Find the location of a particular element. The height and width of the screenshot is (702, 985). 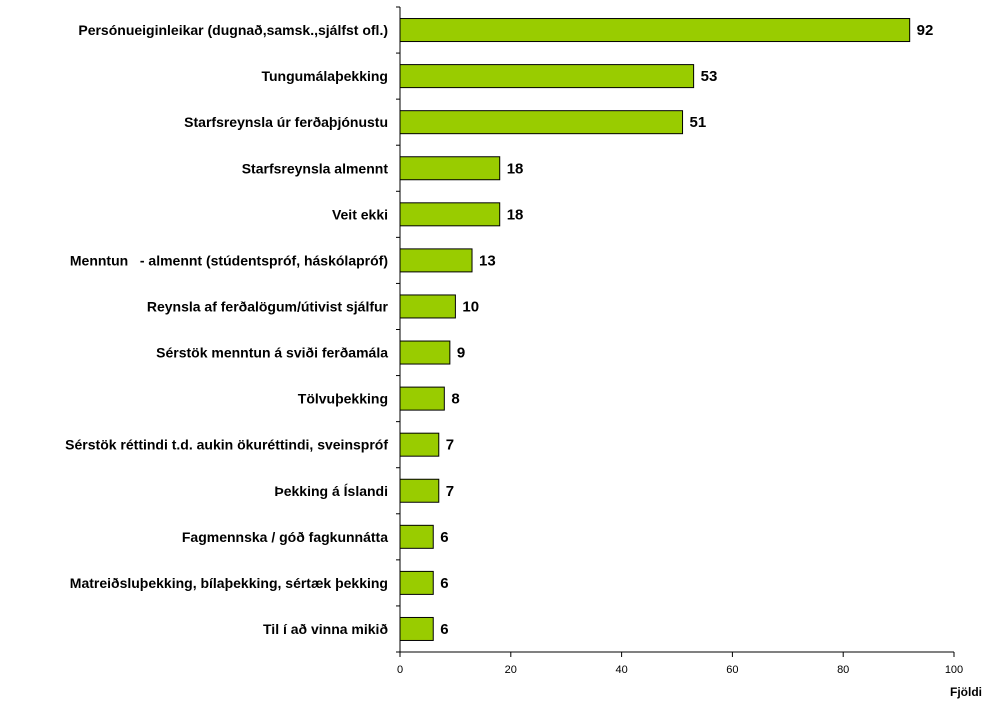

x-tick-label: 20 is located at coordinates (511, 670).